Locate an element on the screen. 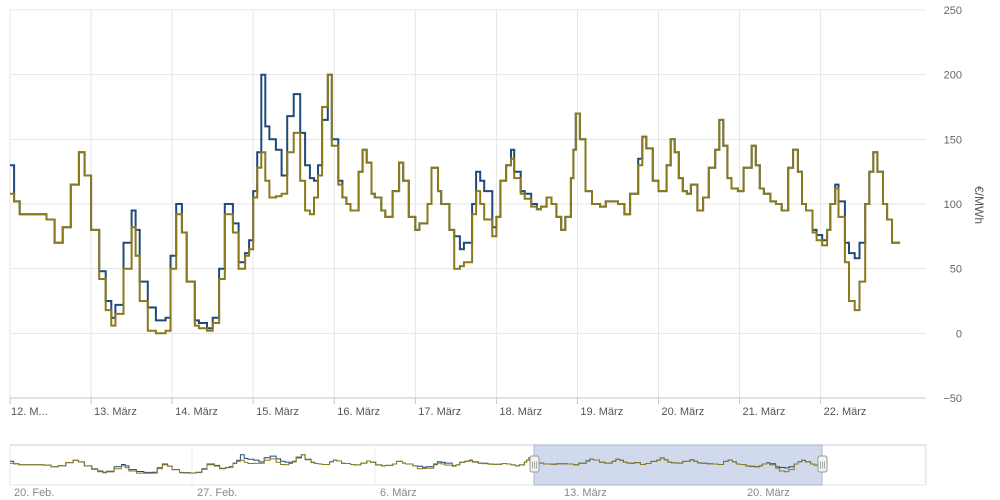 This screenshot has width=1000, height=500. x-tick-label: 15. März is located at coordinates (277, 412).